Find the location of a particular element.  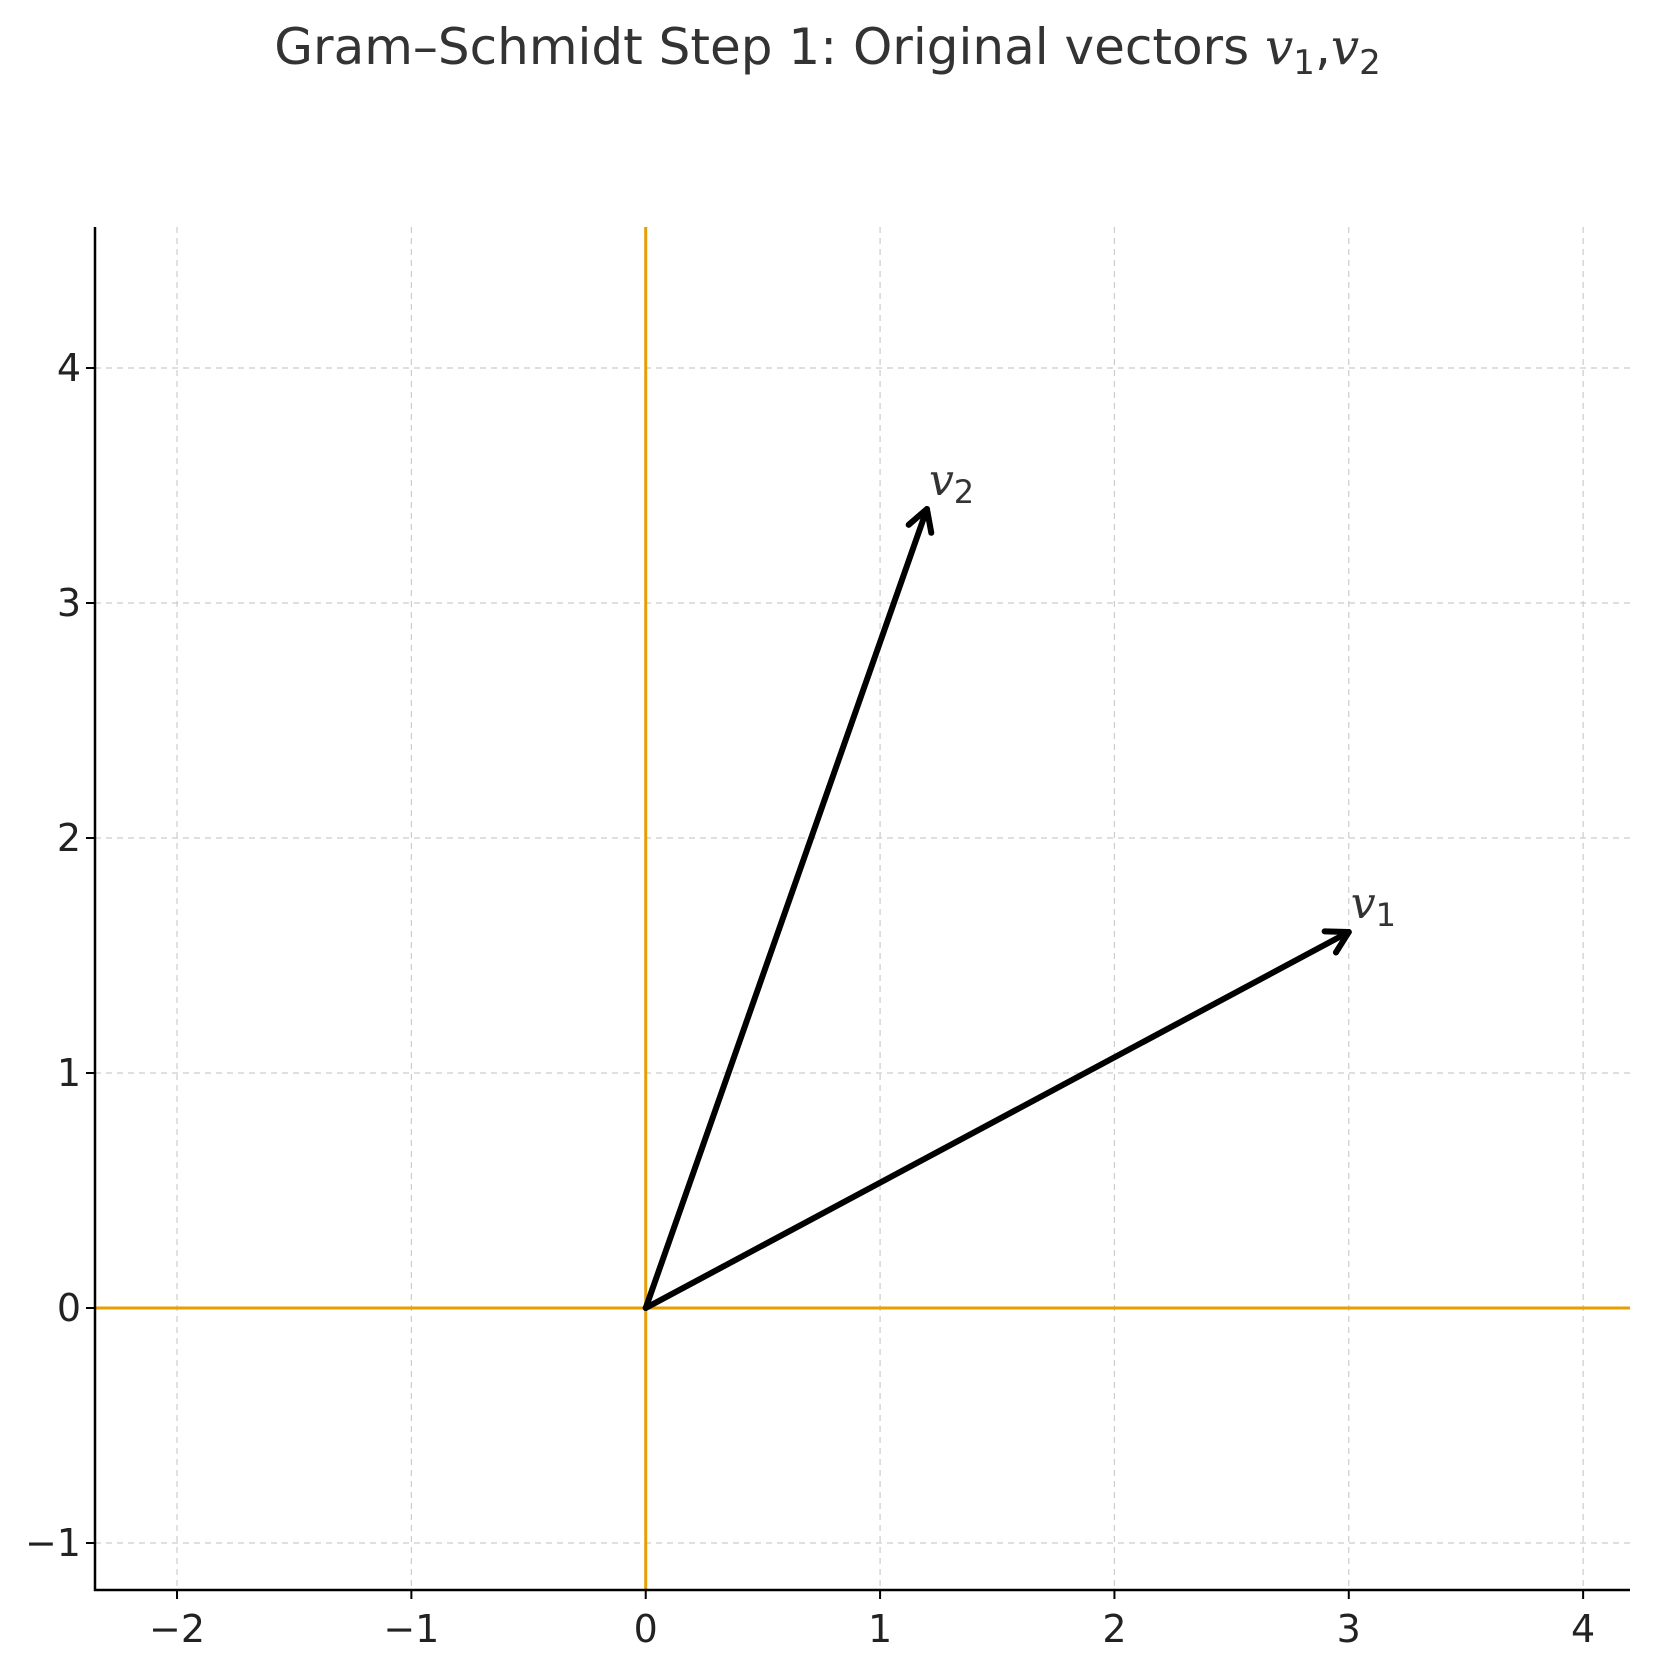

y-tick-label: 3 is located at coordinates (69, 603).